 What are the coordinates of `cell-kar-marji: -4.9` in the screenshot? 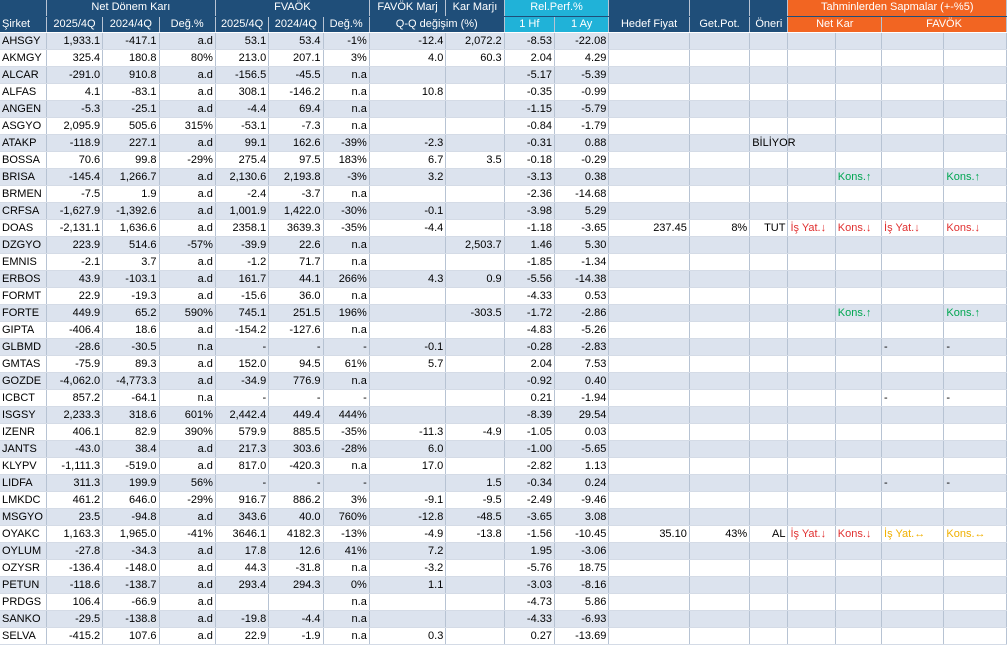 It's located at (475, 432).